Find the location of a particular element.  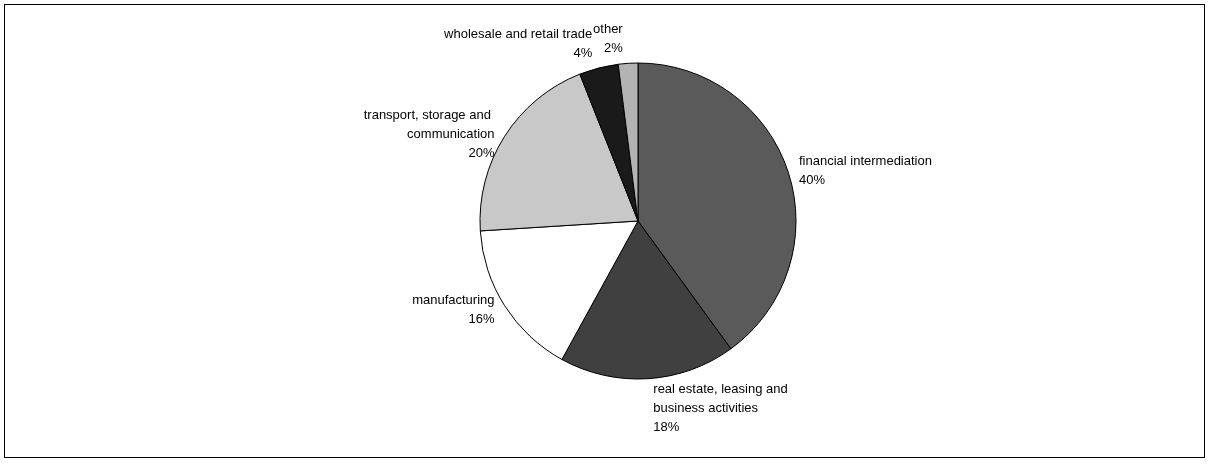

data-label: 2% is located at coordinates (613, 48).